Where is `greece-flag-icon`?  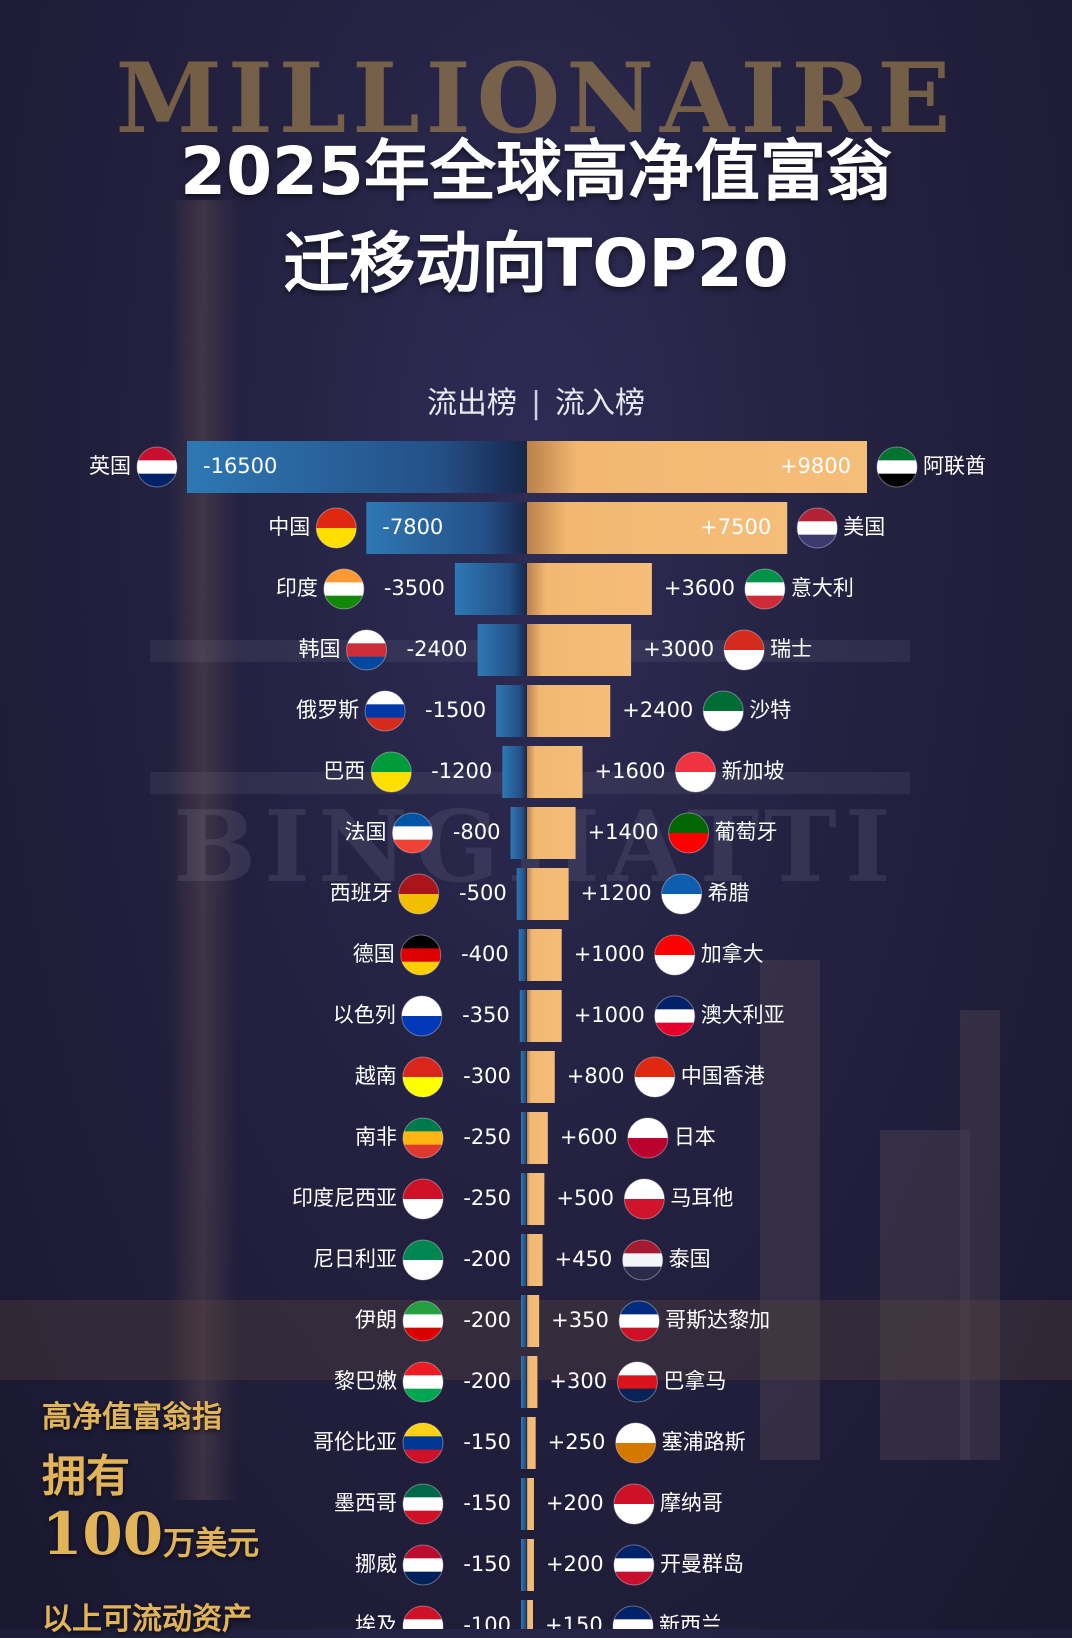 greece-flag-icon is located at coordinates (682, 894).